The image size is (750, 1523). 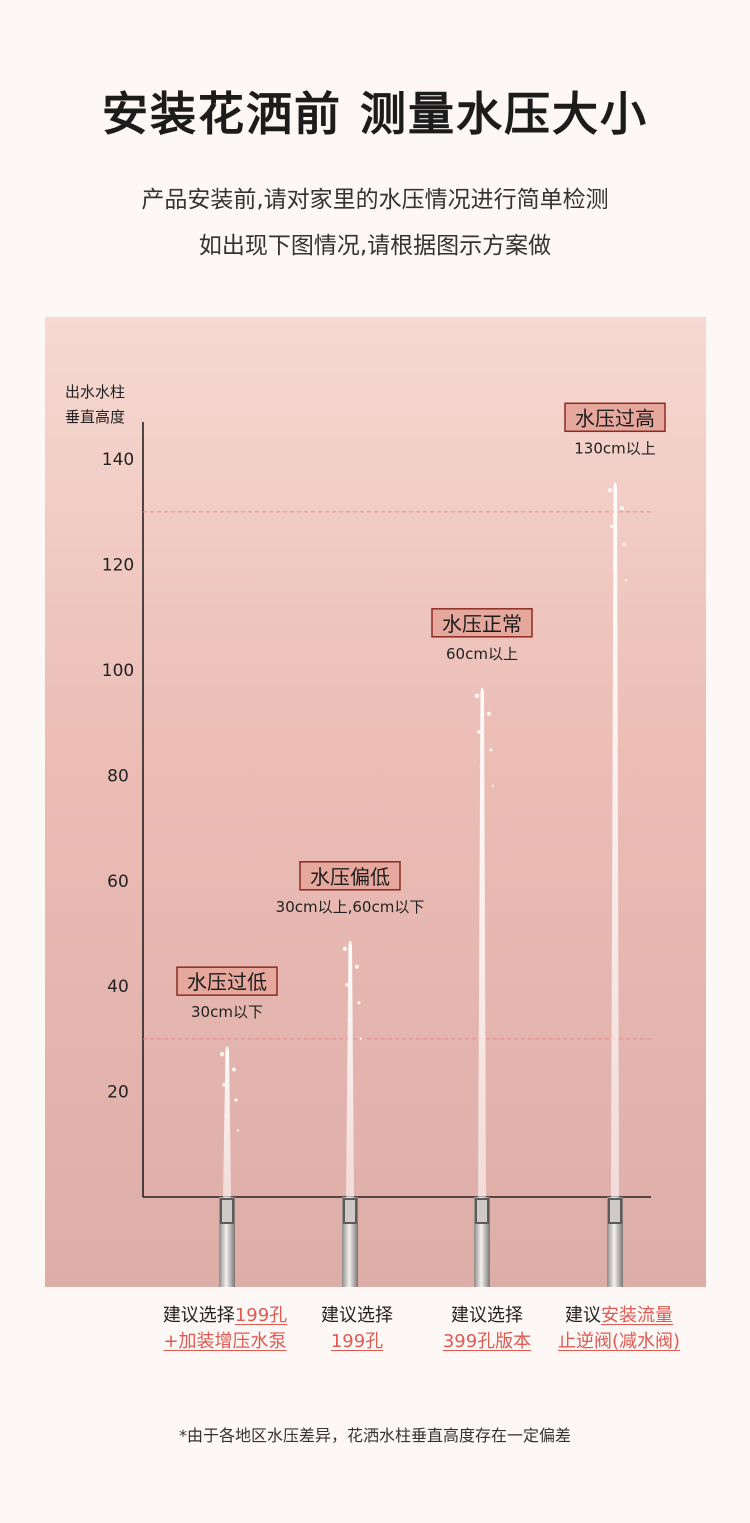 What do you see at coordinates (95, 392) in the screenshot?
I see `y-axis-label-line-1: 出水水柱` at bounding box center [95, 392].